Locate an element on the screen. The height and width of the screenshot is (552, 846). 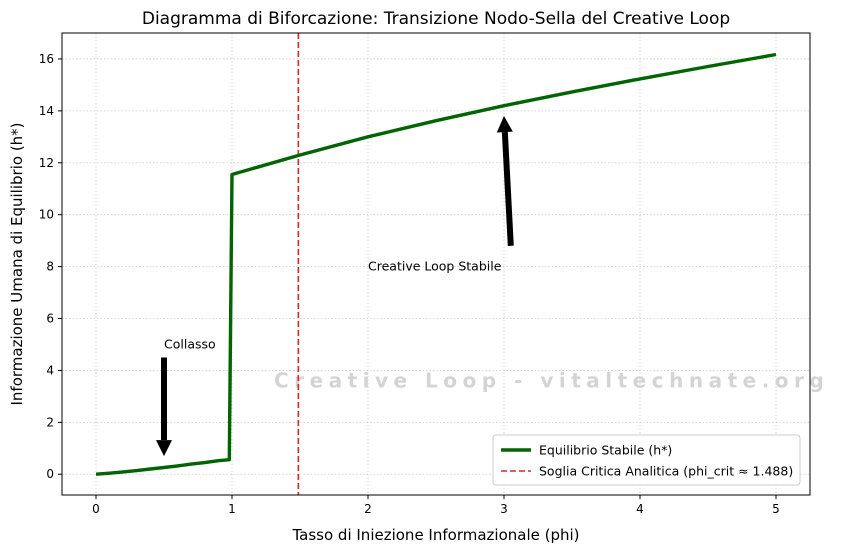
legend-box is located at coordinates (646, 460).